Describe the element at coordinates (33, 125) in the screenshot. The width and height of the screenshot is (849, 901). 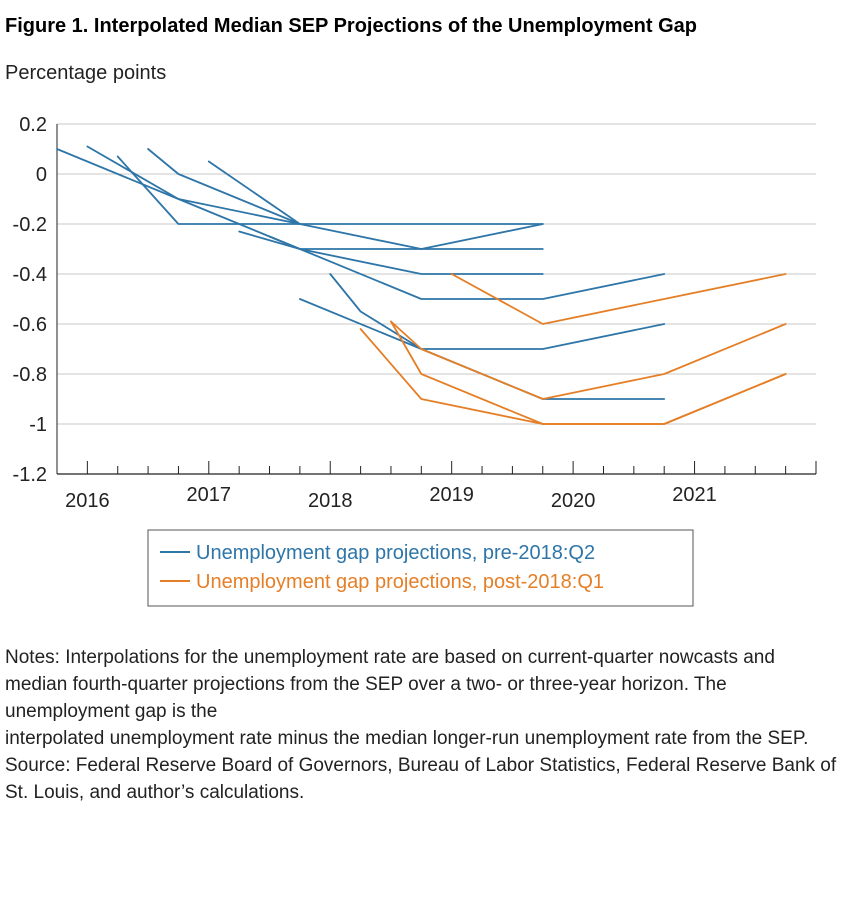
I see `y-tick-label: 0.2` at that location.